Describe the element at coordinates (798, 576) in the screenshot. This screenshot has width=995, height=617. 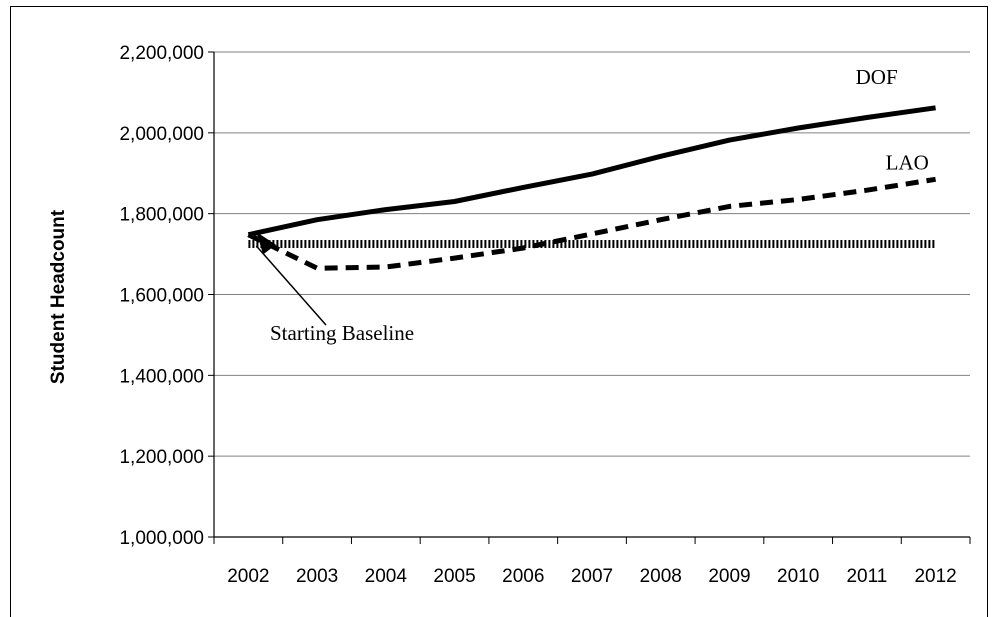
I see `x-tick-label: 2010` at that location.